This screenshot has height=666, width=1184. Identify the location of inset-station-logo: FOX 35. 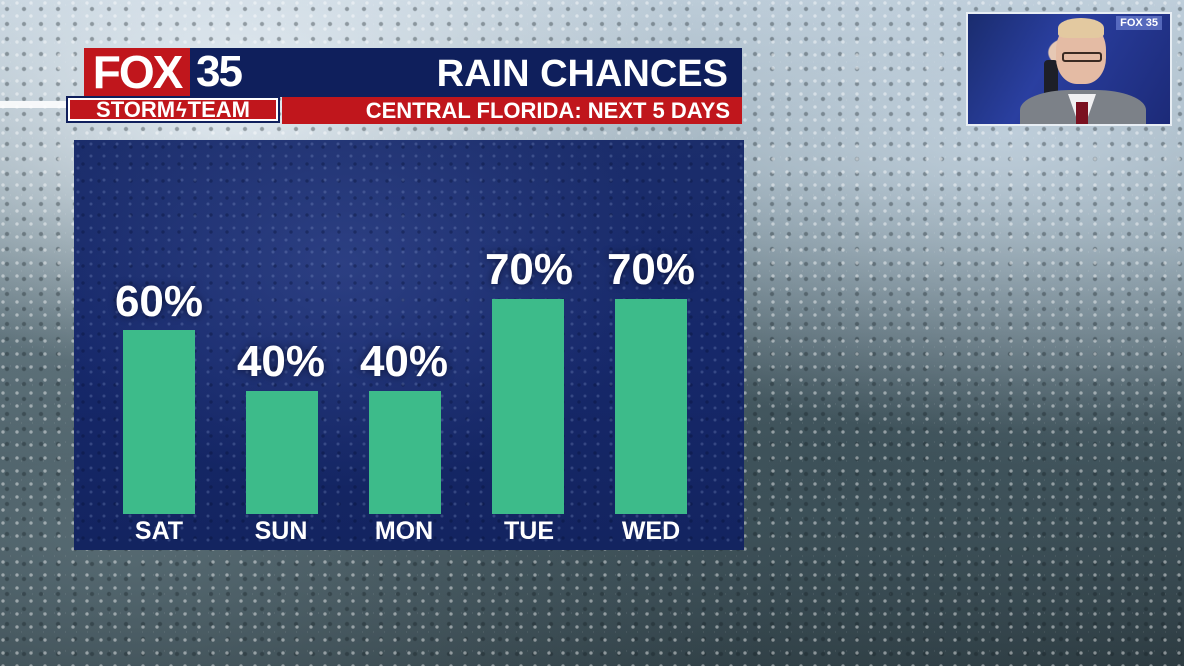
(1139, 23).